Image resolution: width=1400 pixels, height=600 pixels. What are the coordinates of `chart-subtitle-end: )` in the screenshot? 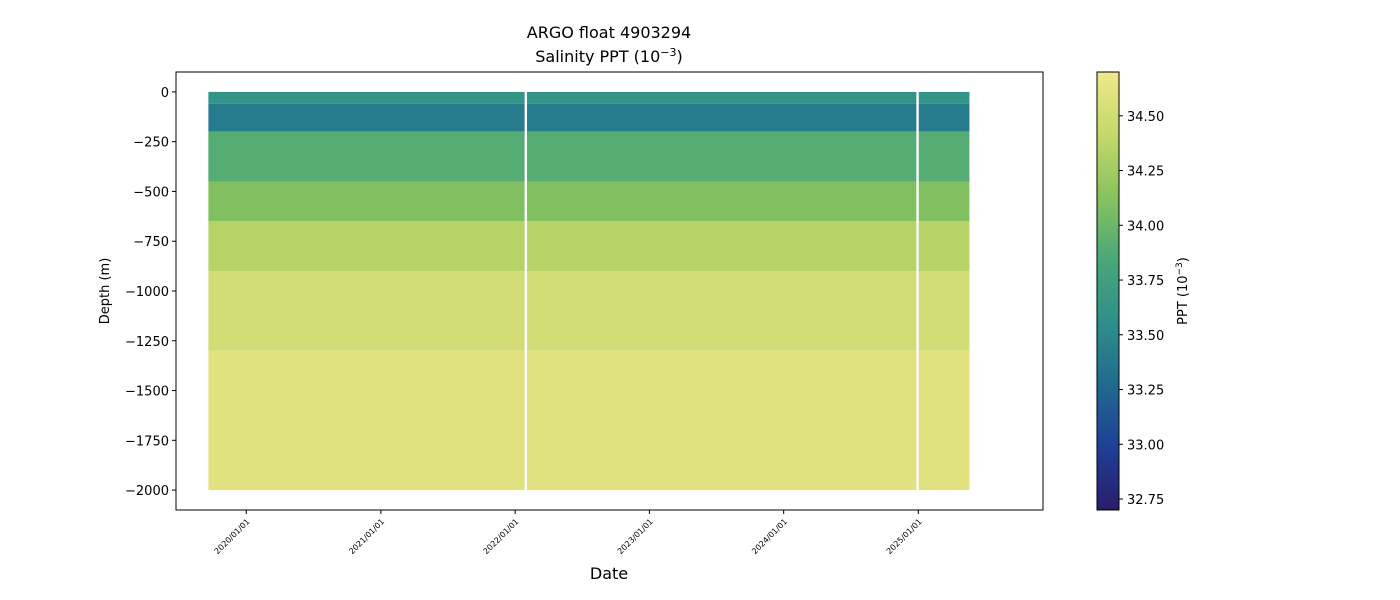 It's located at (680, 56).